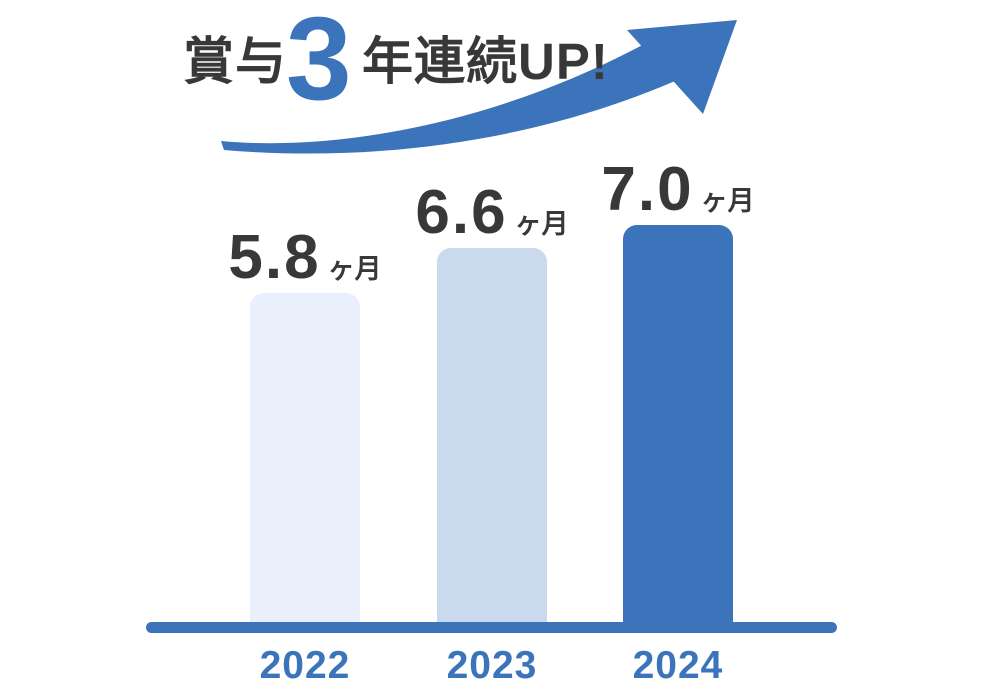  Describe the element at coordinates (678, 424) in the screenshot. I see `bar-2024` at that location.